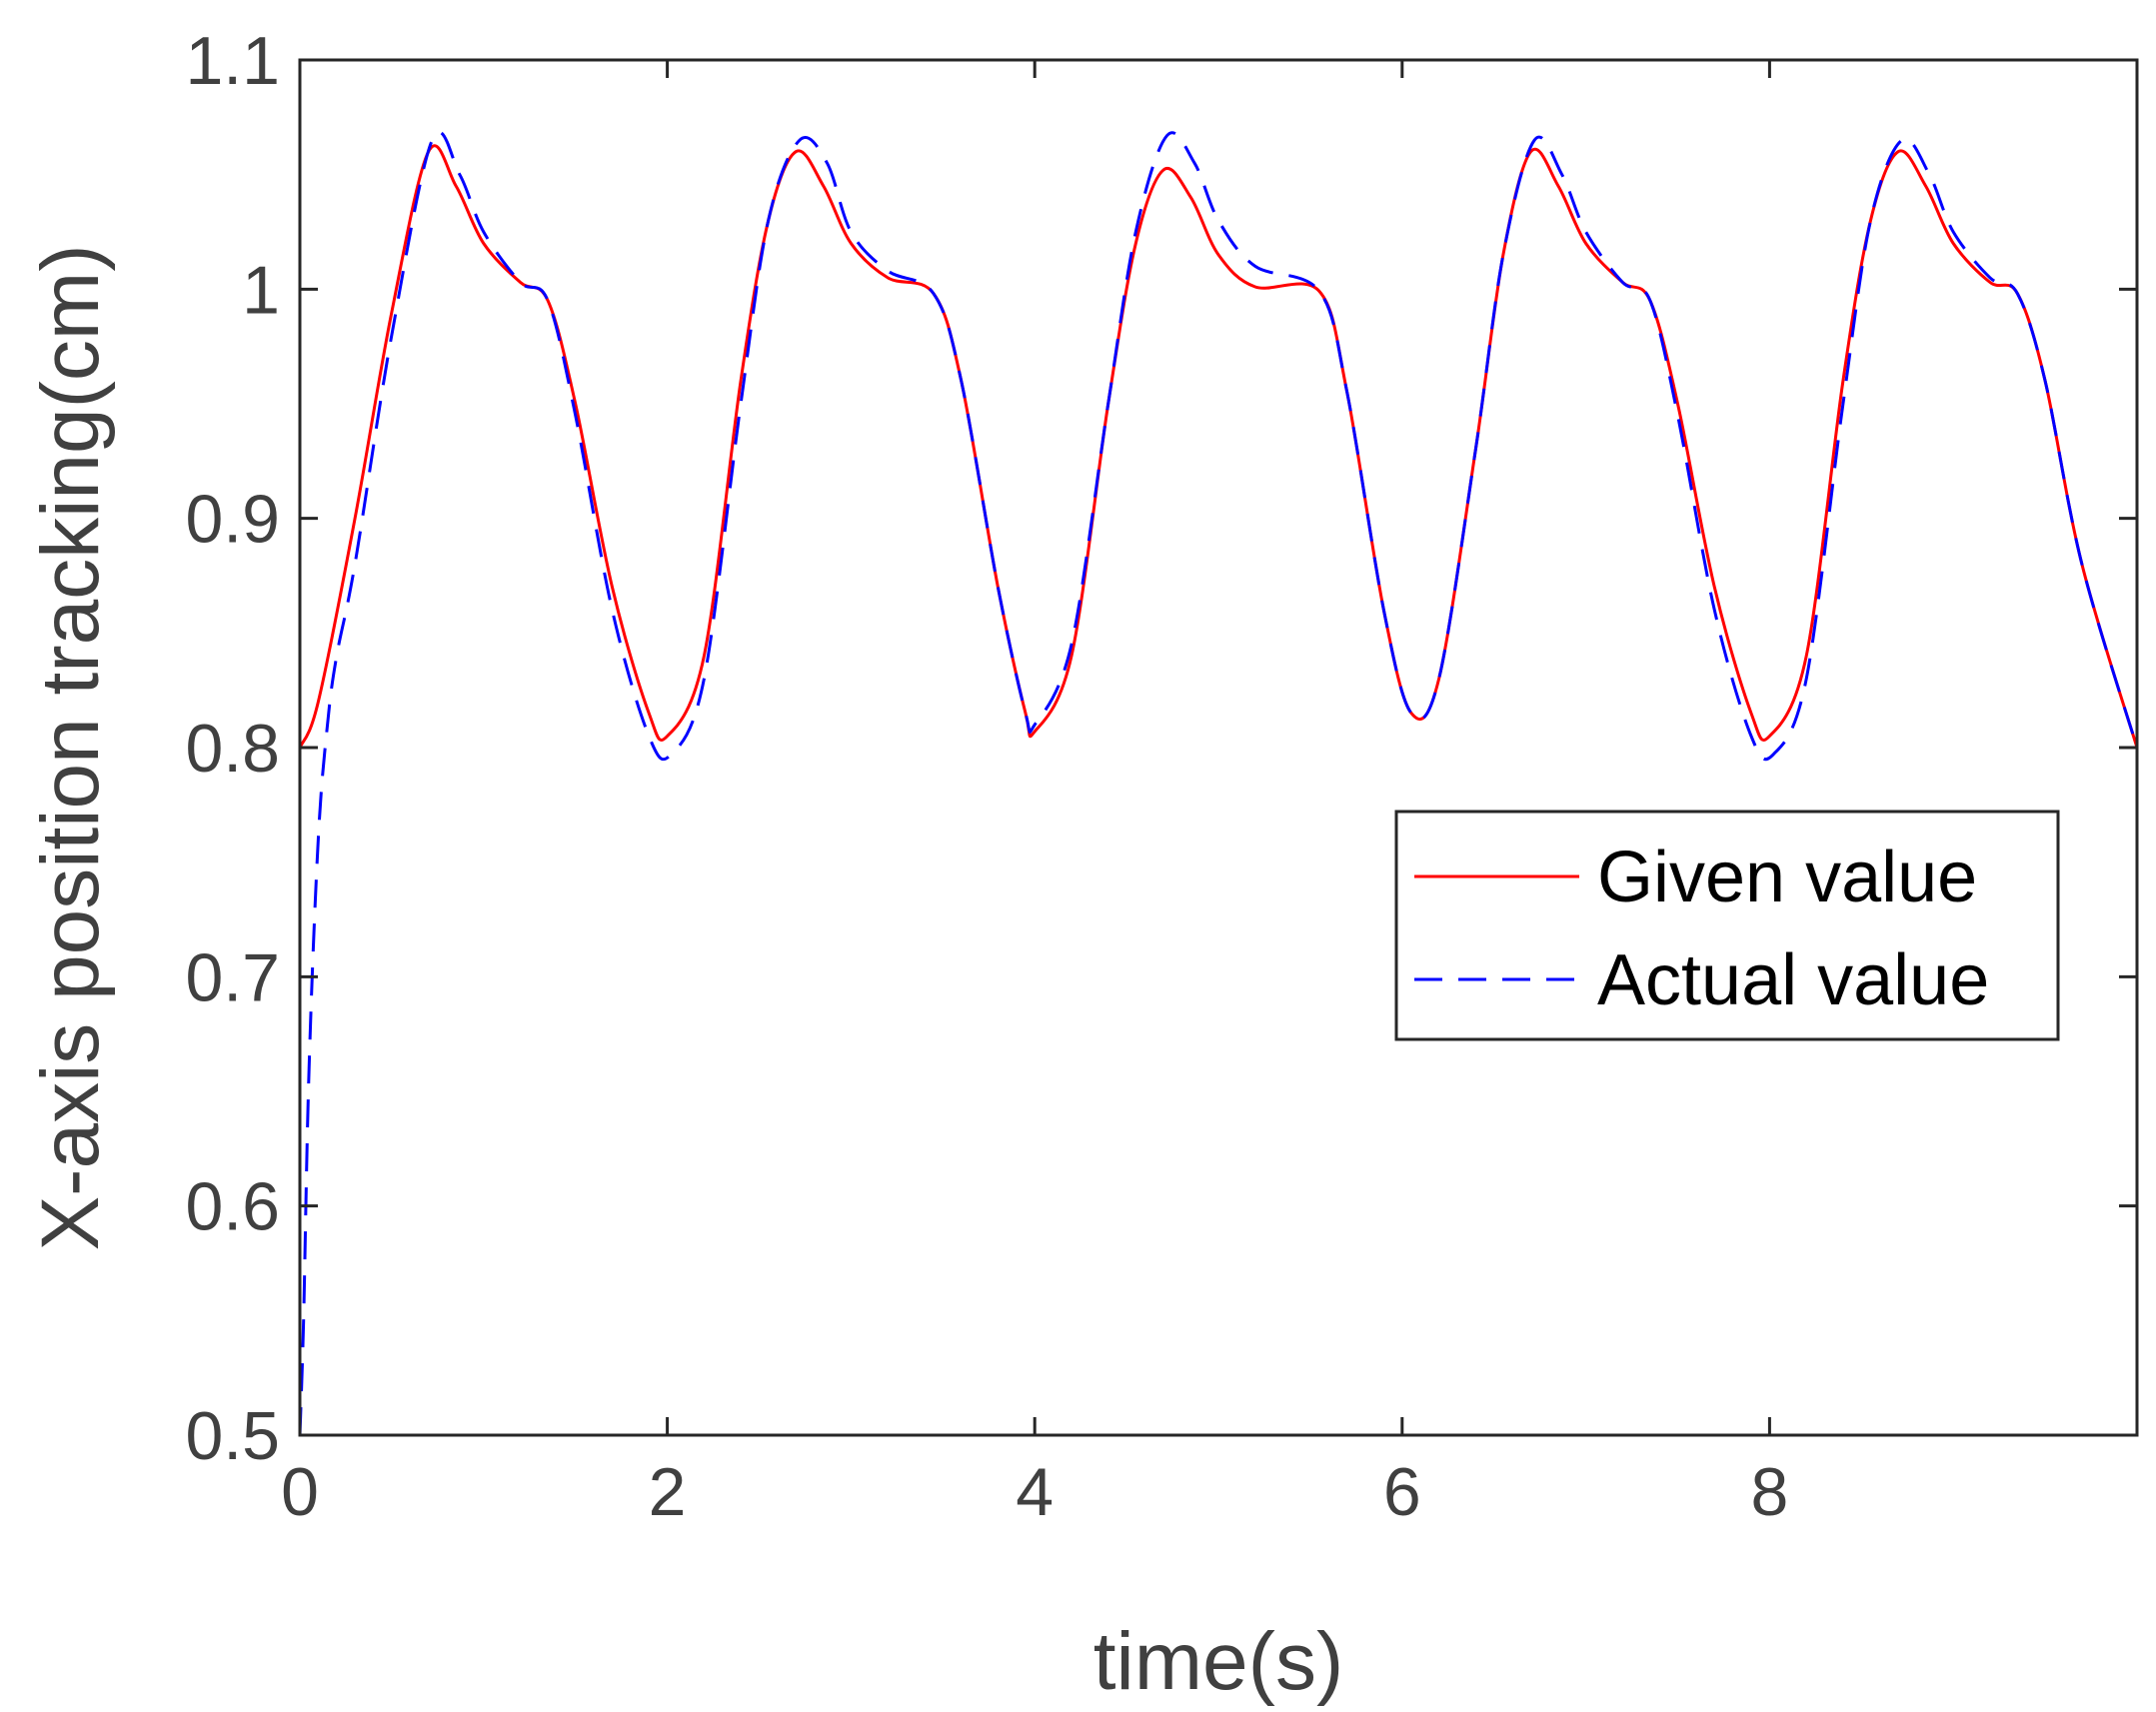  What do you see at coordinates (232, 520) in the screenshot?
I see `y-tick-label: 0.9` at bounding box center [232, 520].